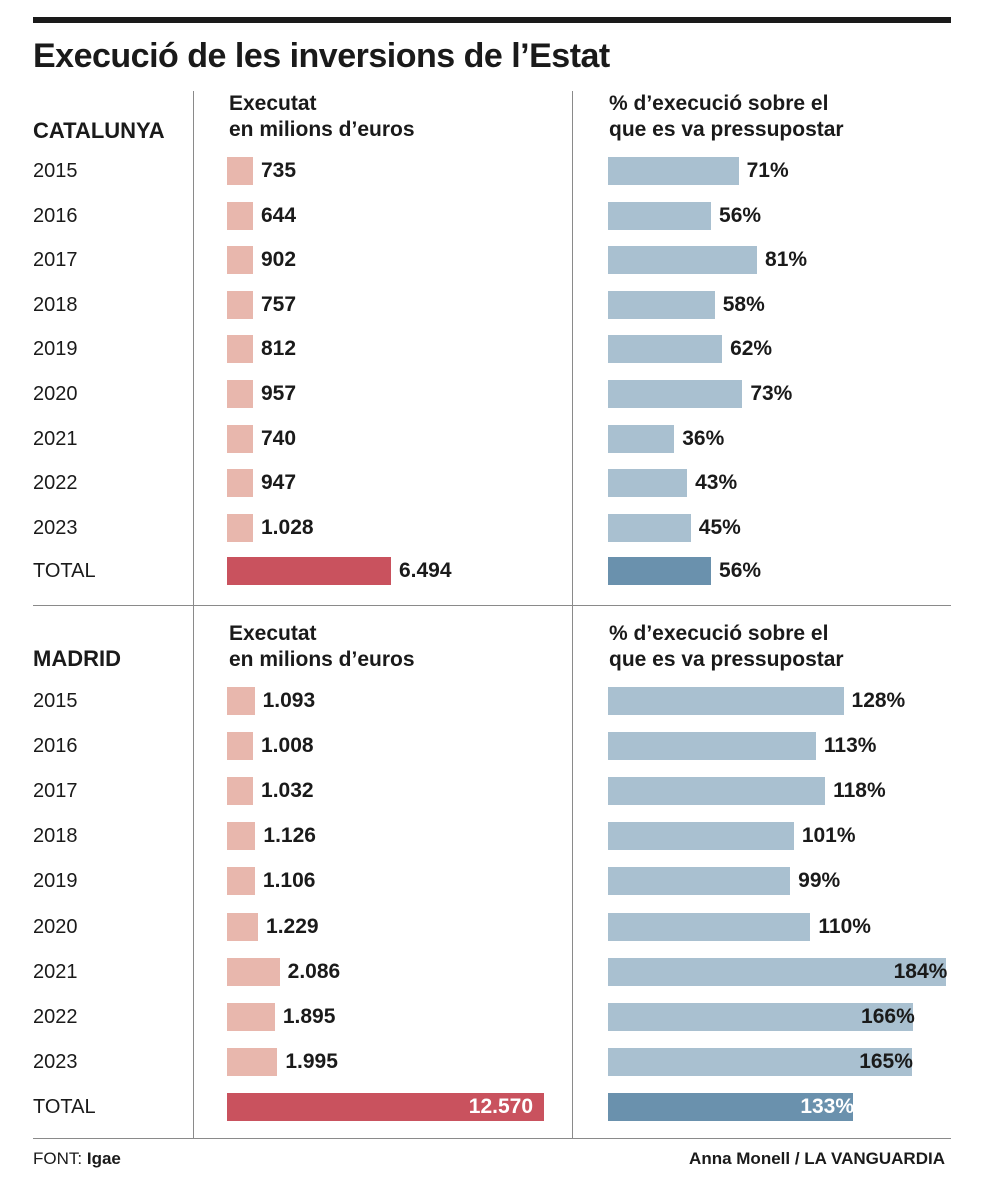 The height and width of the screenshot is (1200, 985). Describe the element at coordinates (878, 700) in the screenshot. I see `percent-value: 128%` at that location.